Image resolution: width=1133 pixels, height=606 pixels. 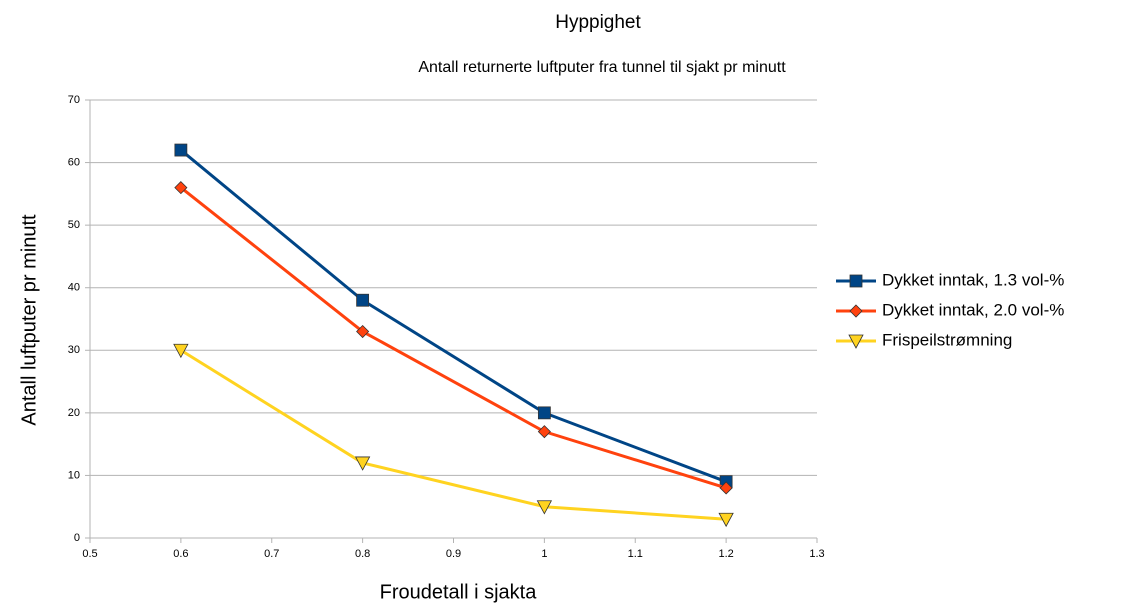 I want to click on x-tick-label: 0.5, so click(x=89, y=554).